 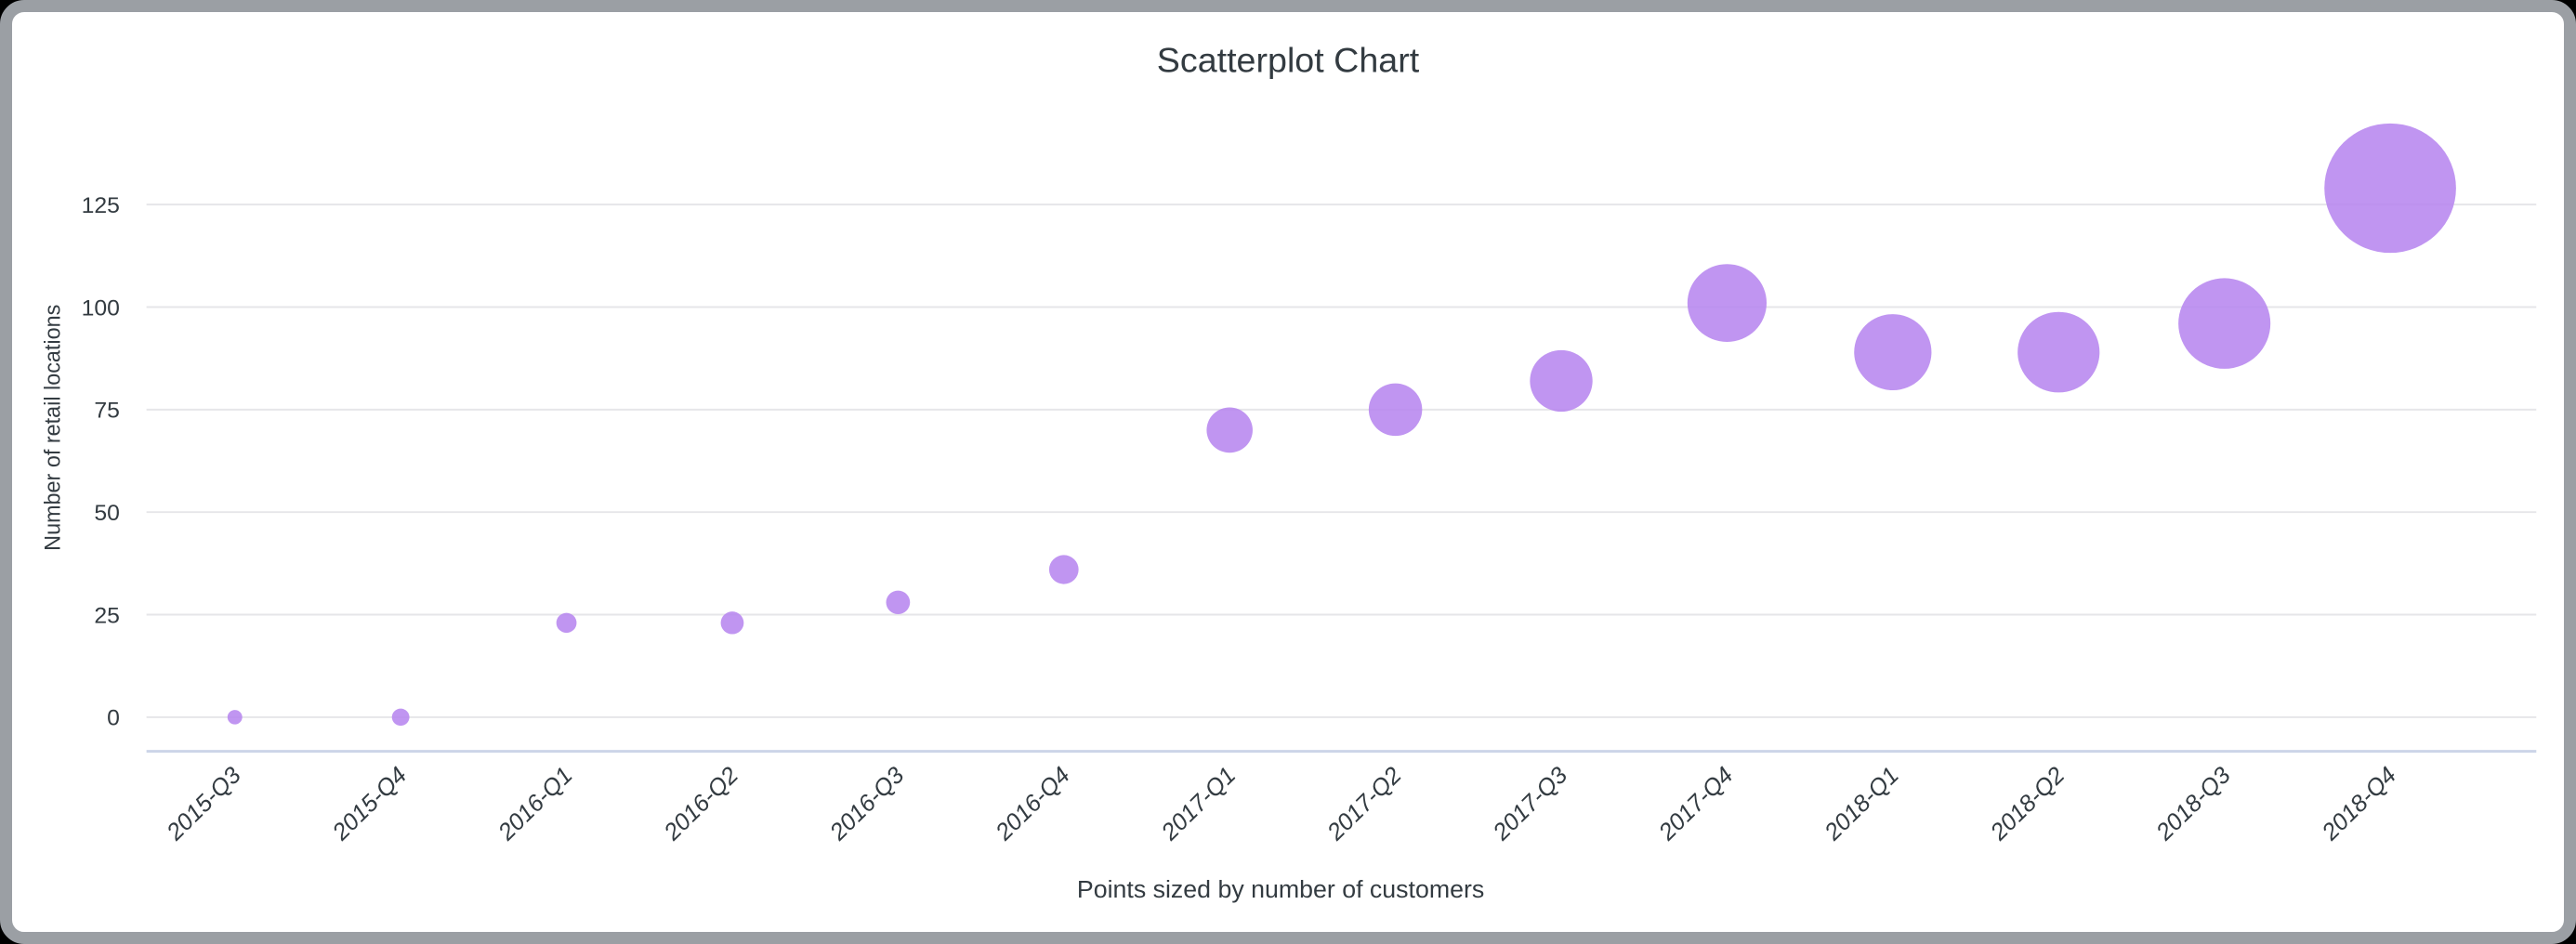 What do you see at coordinates (867, 804) in the screenshot?
I see `x-tick-label: 2016-Q3` at bounding box center [867, 804].